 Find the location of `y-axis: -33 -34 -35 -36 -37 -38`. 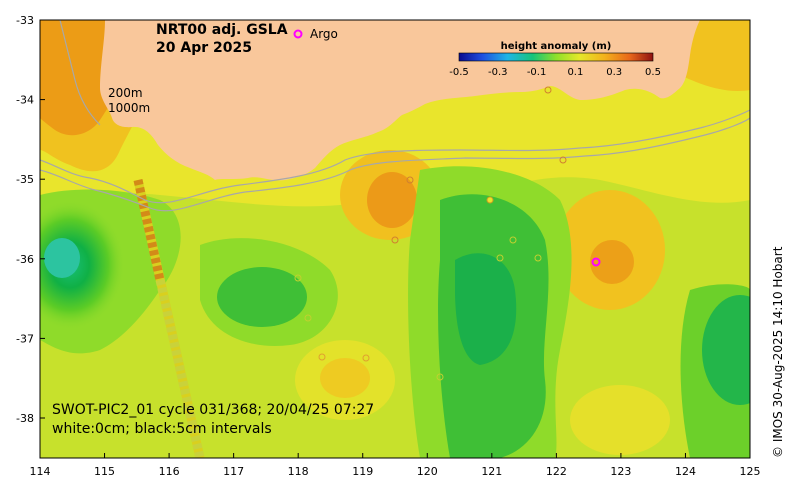

y-axis: -33 -34 -35 -36 -37 -38 is located at coordinates (30, 219).